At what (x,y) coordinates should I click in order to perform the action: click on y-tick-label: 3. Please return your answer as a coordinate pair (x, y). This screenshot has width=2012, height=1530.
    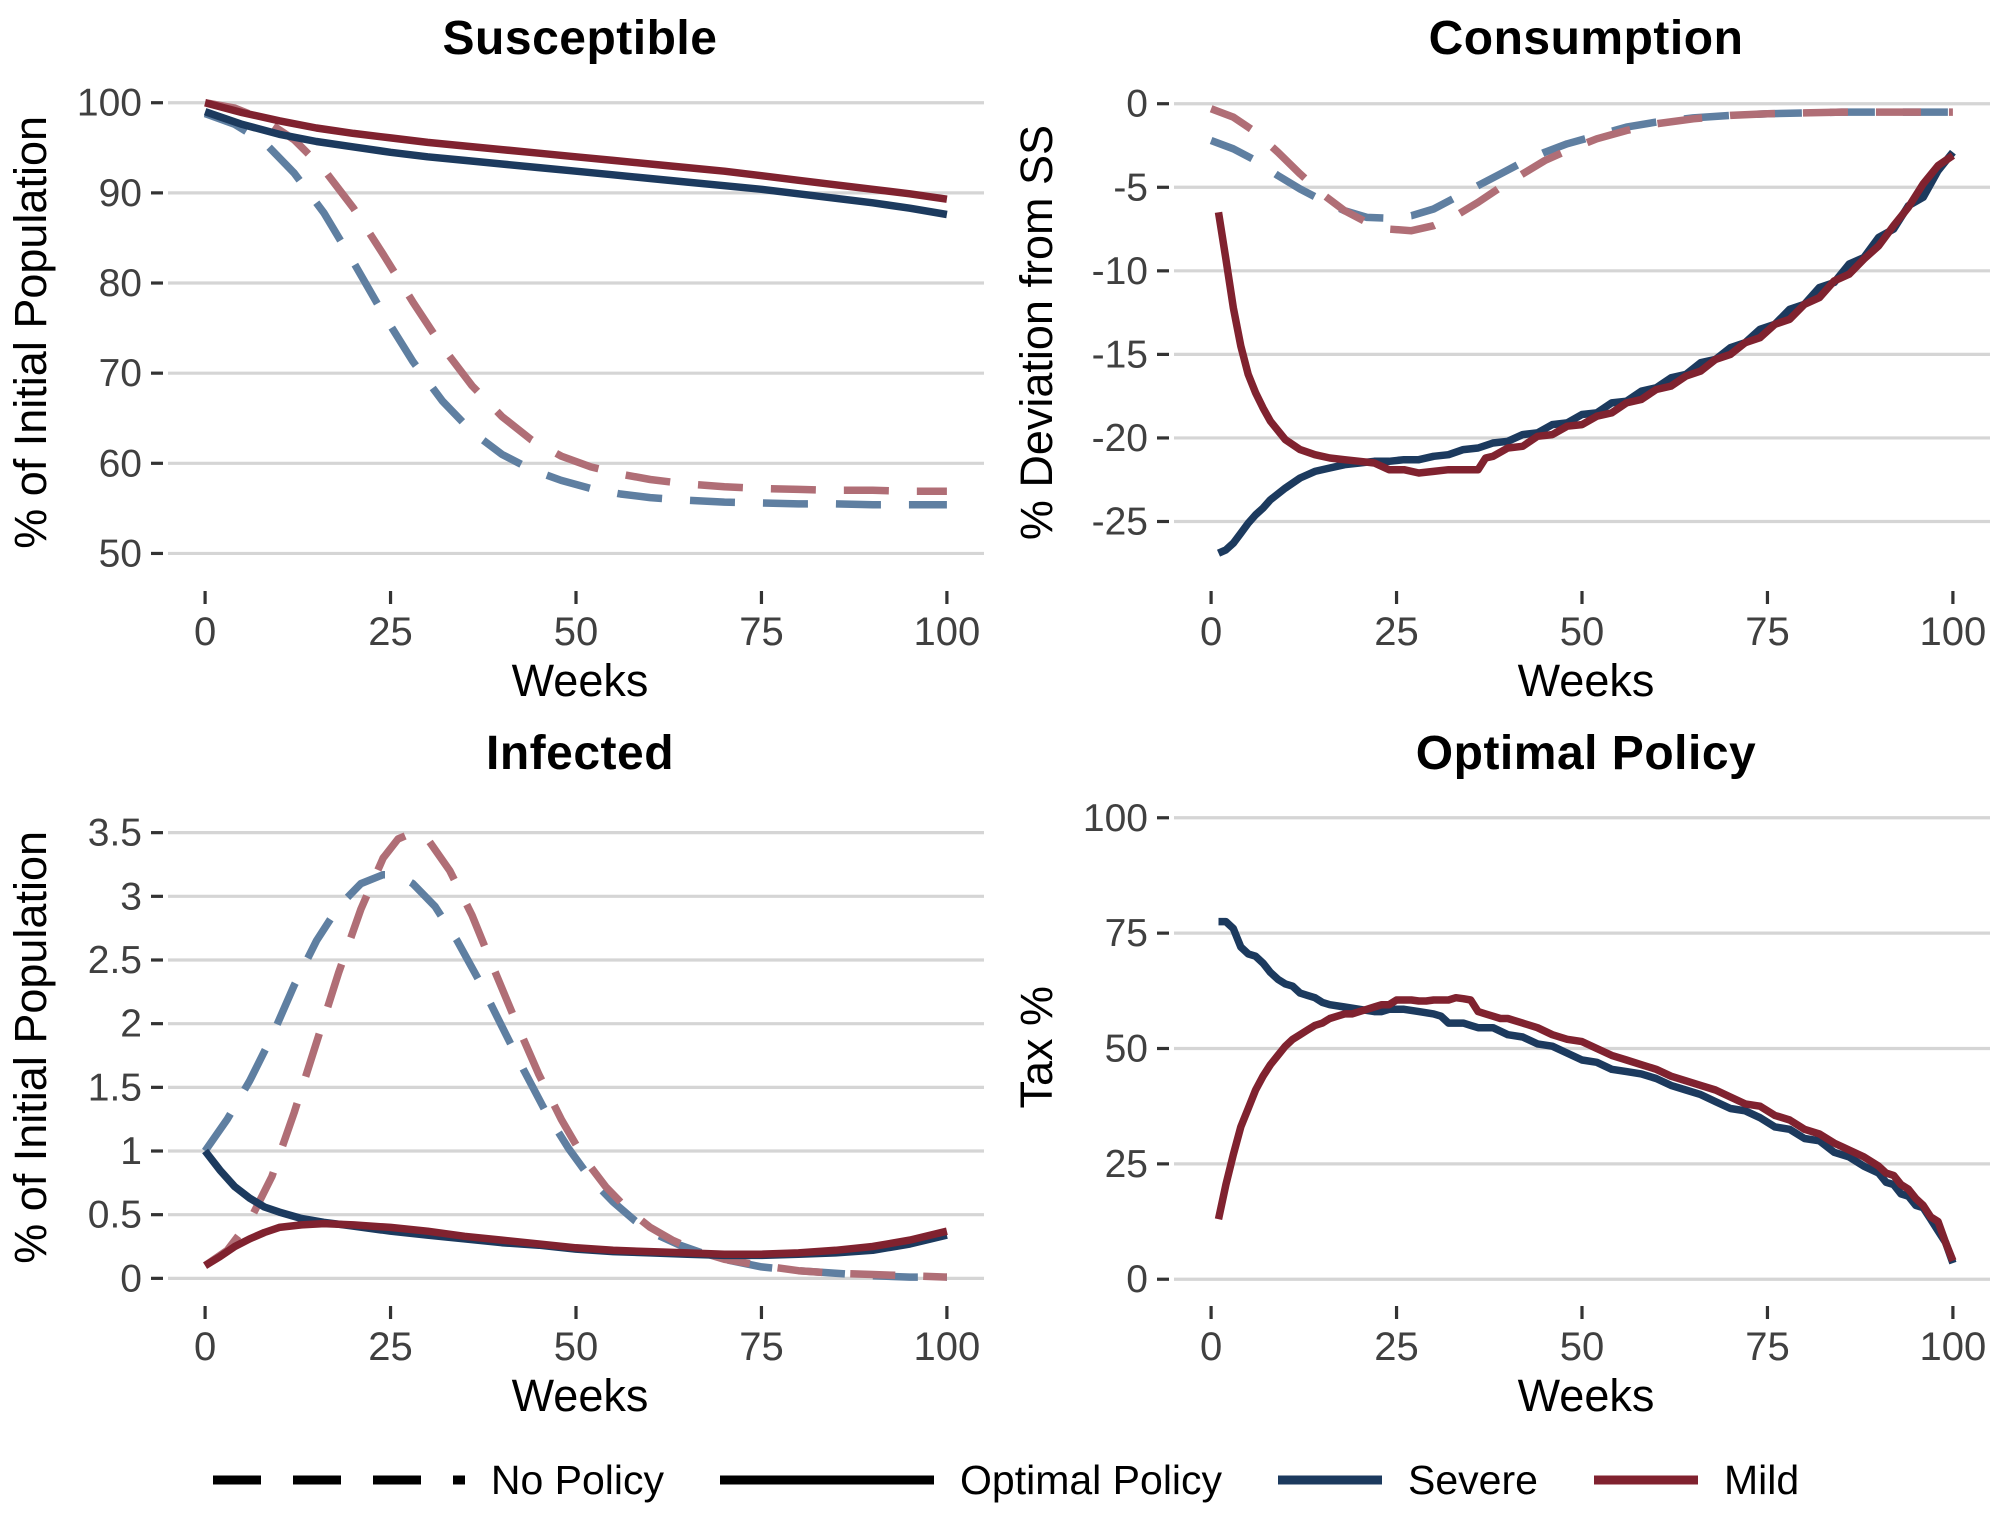
    Looking at the image, I should click on (131, 896).